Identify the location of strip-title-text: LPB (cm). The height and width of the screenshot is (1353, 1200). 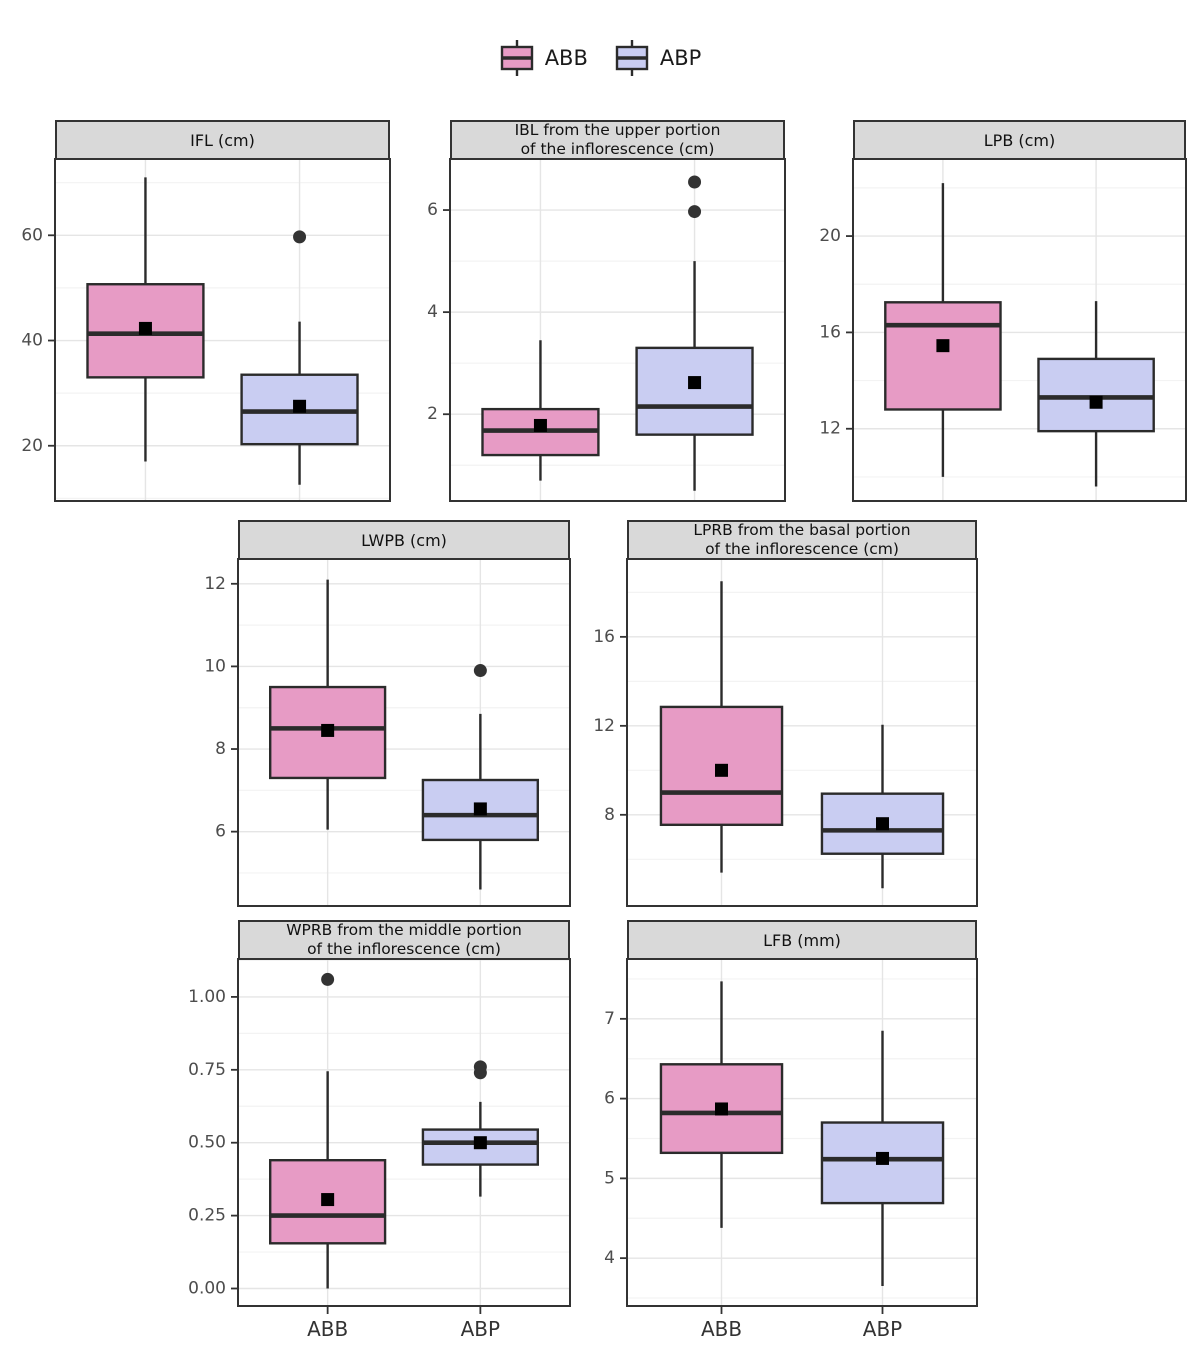
(1019, 140).